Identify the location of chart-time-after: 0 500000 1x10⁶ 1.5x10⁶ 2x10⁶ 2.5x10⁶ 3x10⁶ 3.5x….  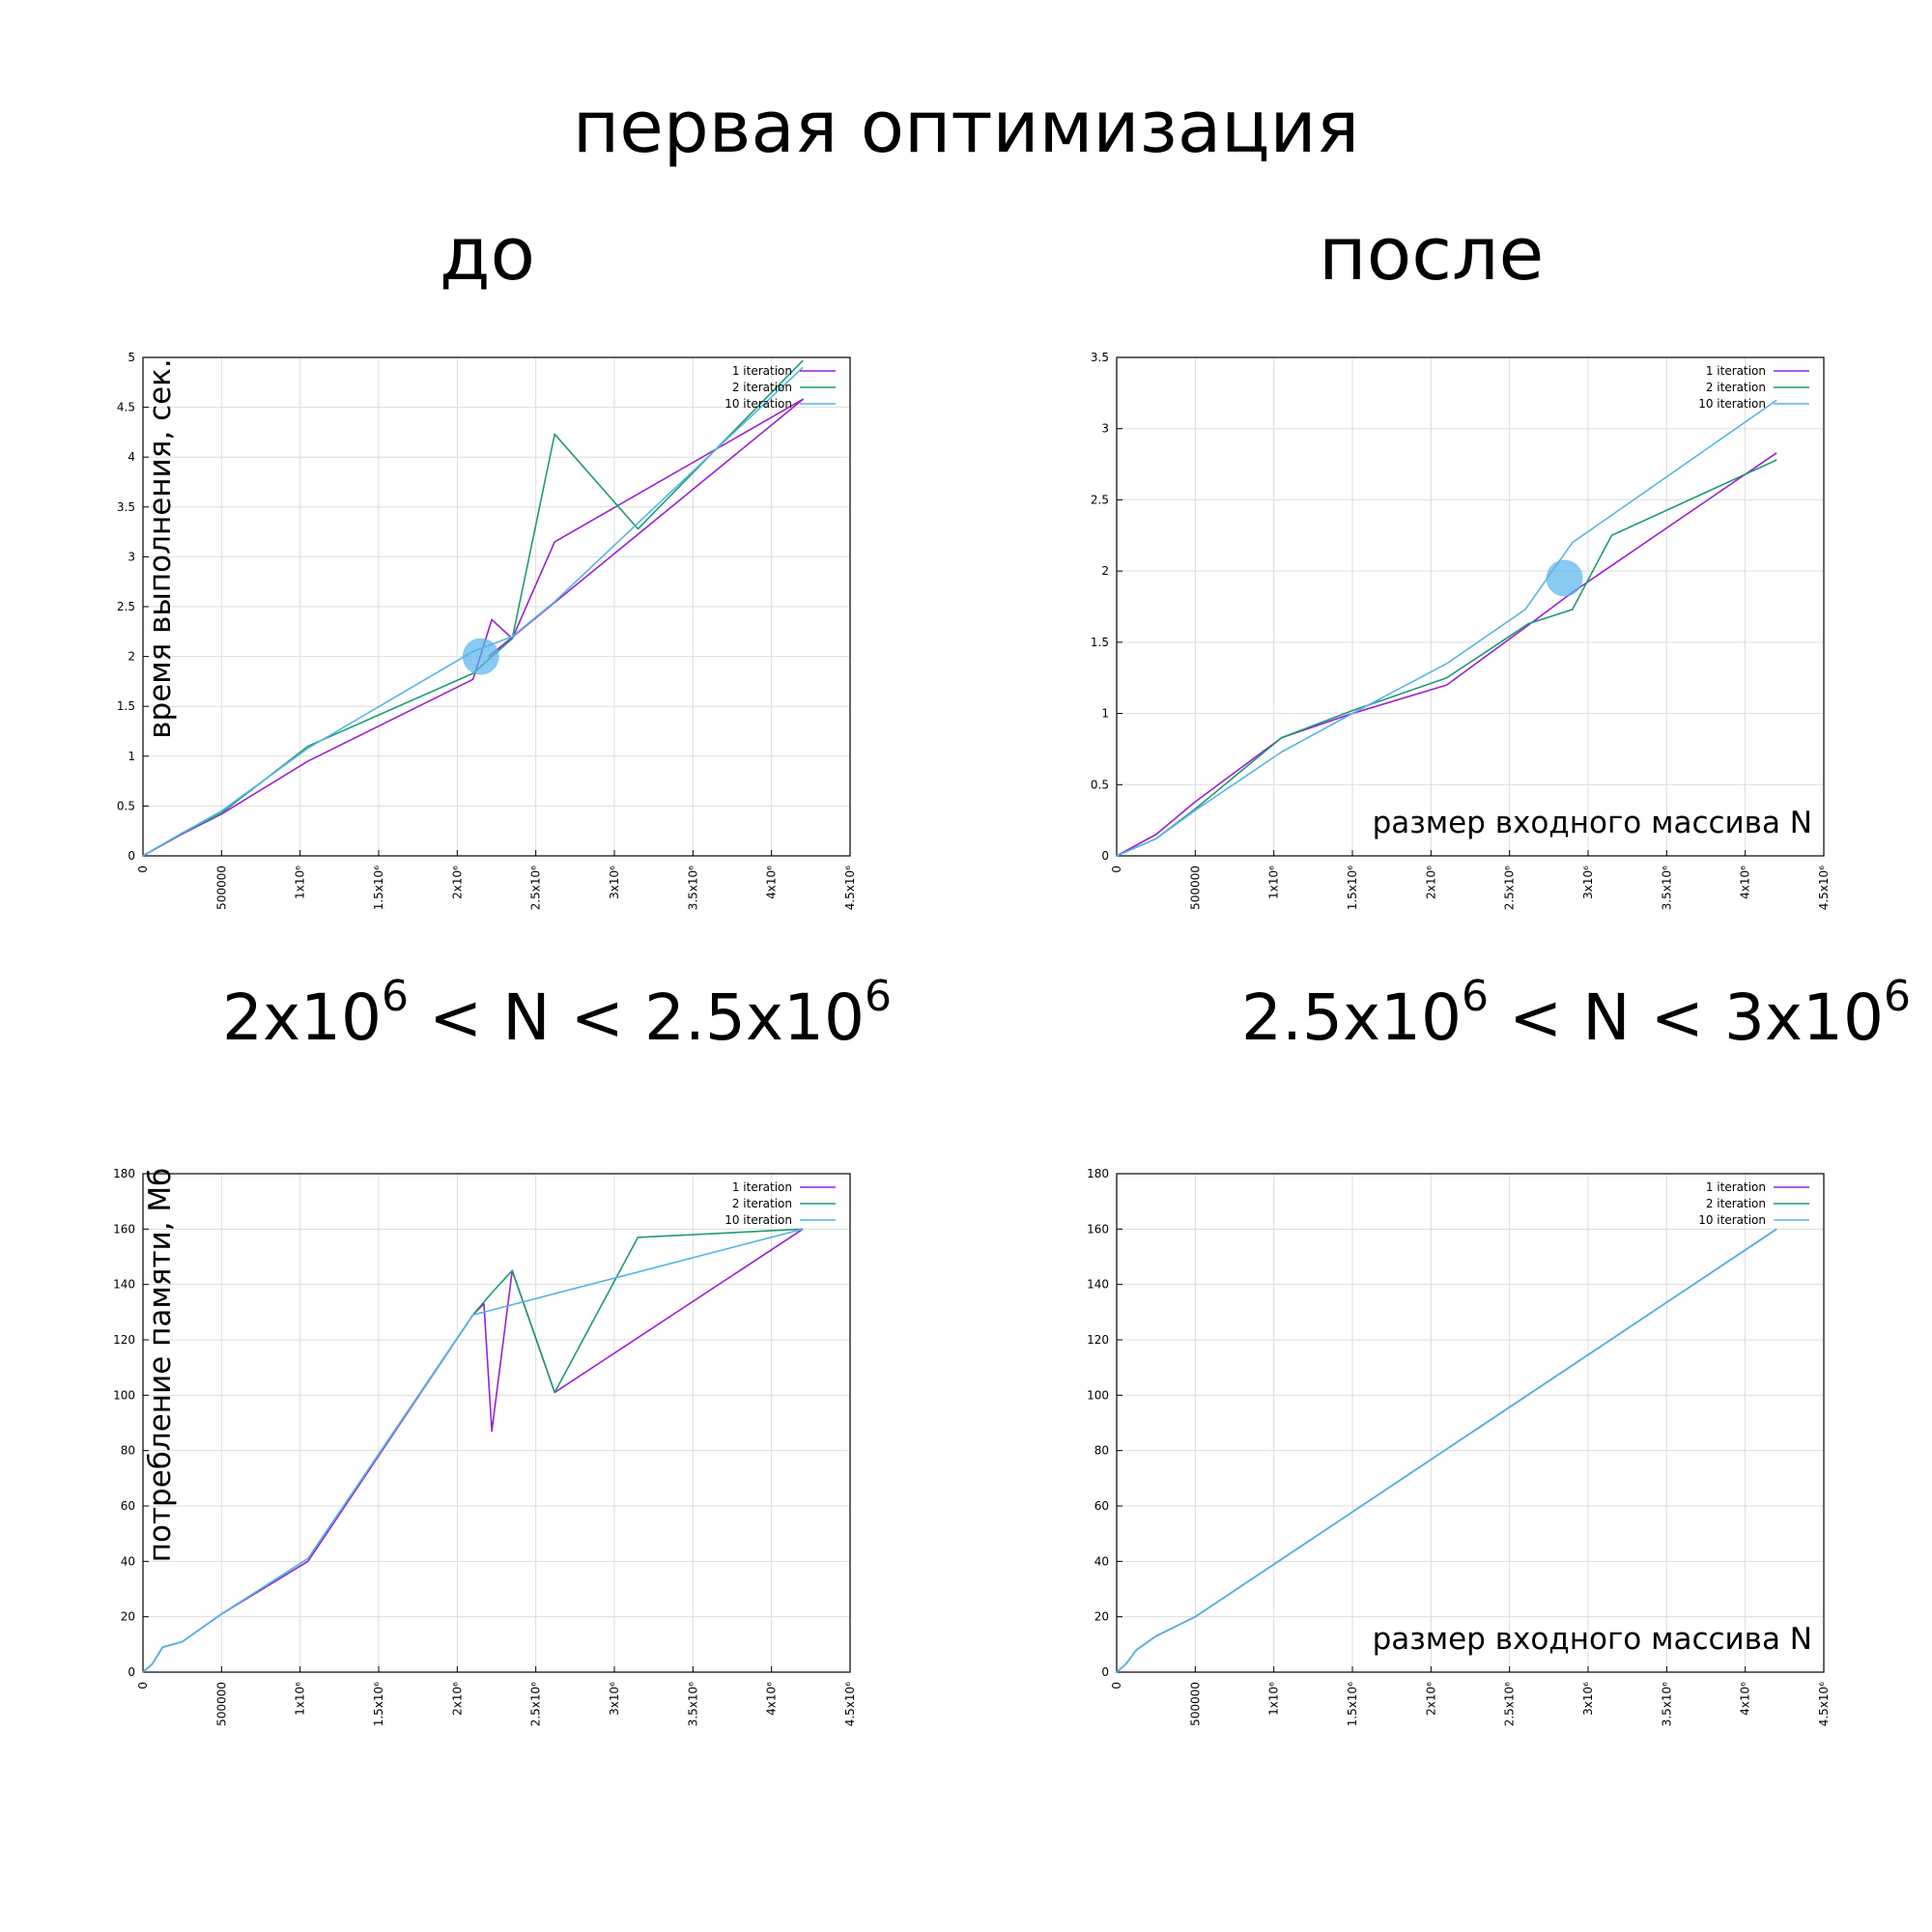
(1461, 630).